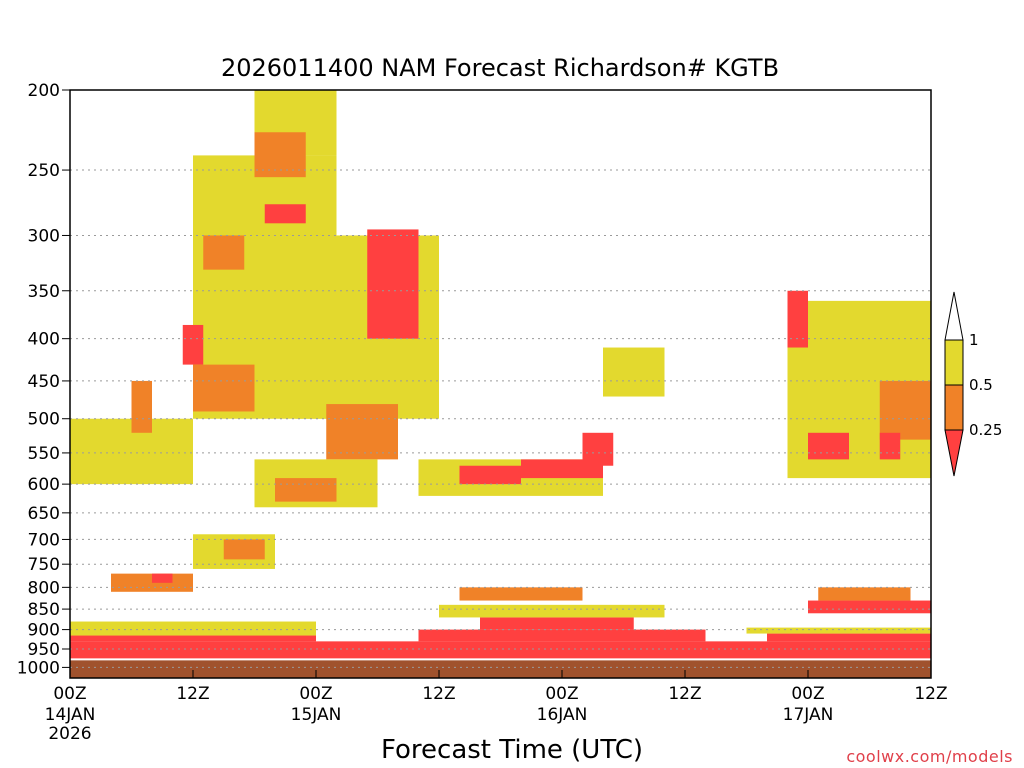 Image resolution: width=1024 pixels, height=768 pixels. I want to click on y-tick-label: 200, so click(44, 91).